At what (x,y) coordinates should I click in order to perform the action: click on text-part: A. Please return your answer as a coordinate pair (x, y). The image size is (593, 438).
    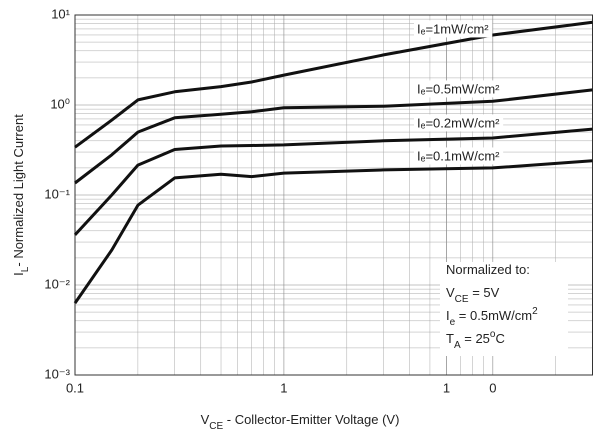
    Looking at the image, I should click on (457, 345).